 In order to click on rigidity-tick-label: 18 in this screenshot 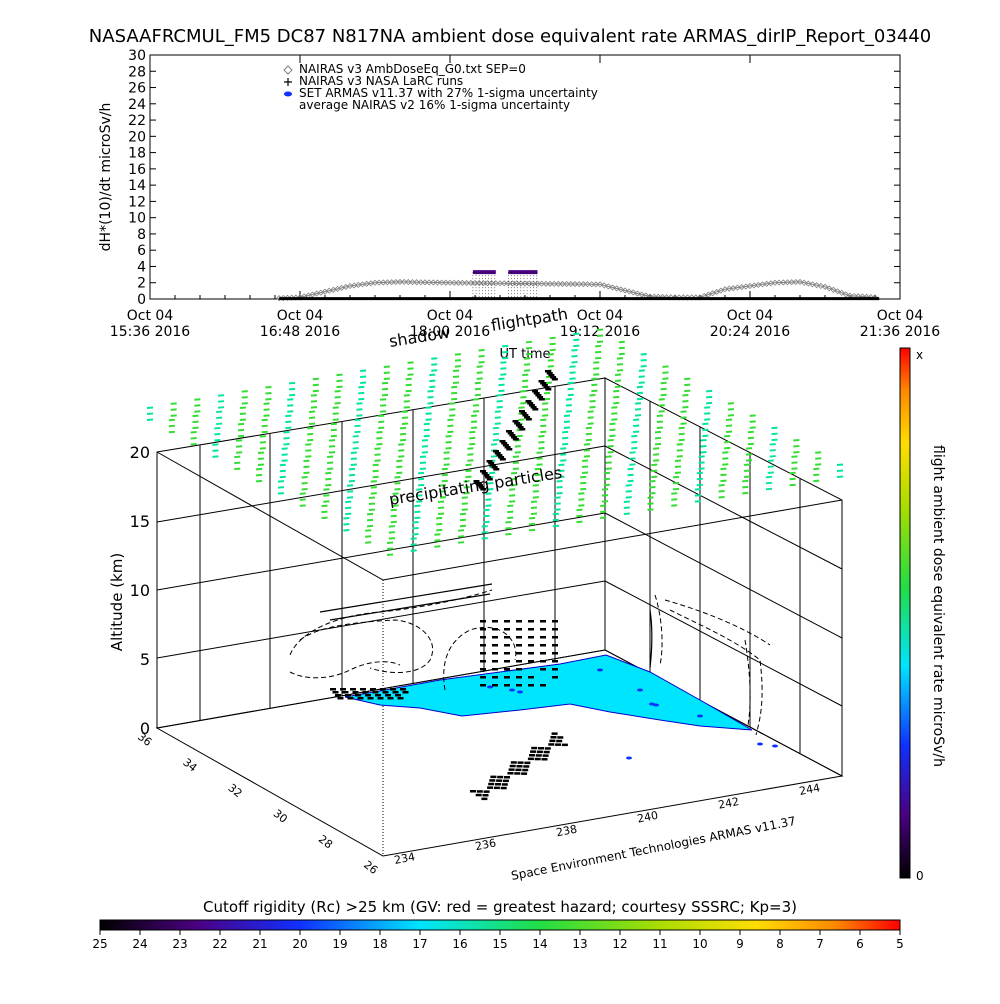, I will do `click(379, 944)`.